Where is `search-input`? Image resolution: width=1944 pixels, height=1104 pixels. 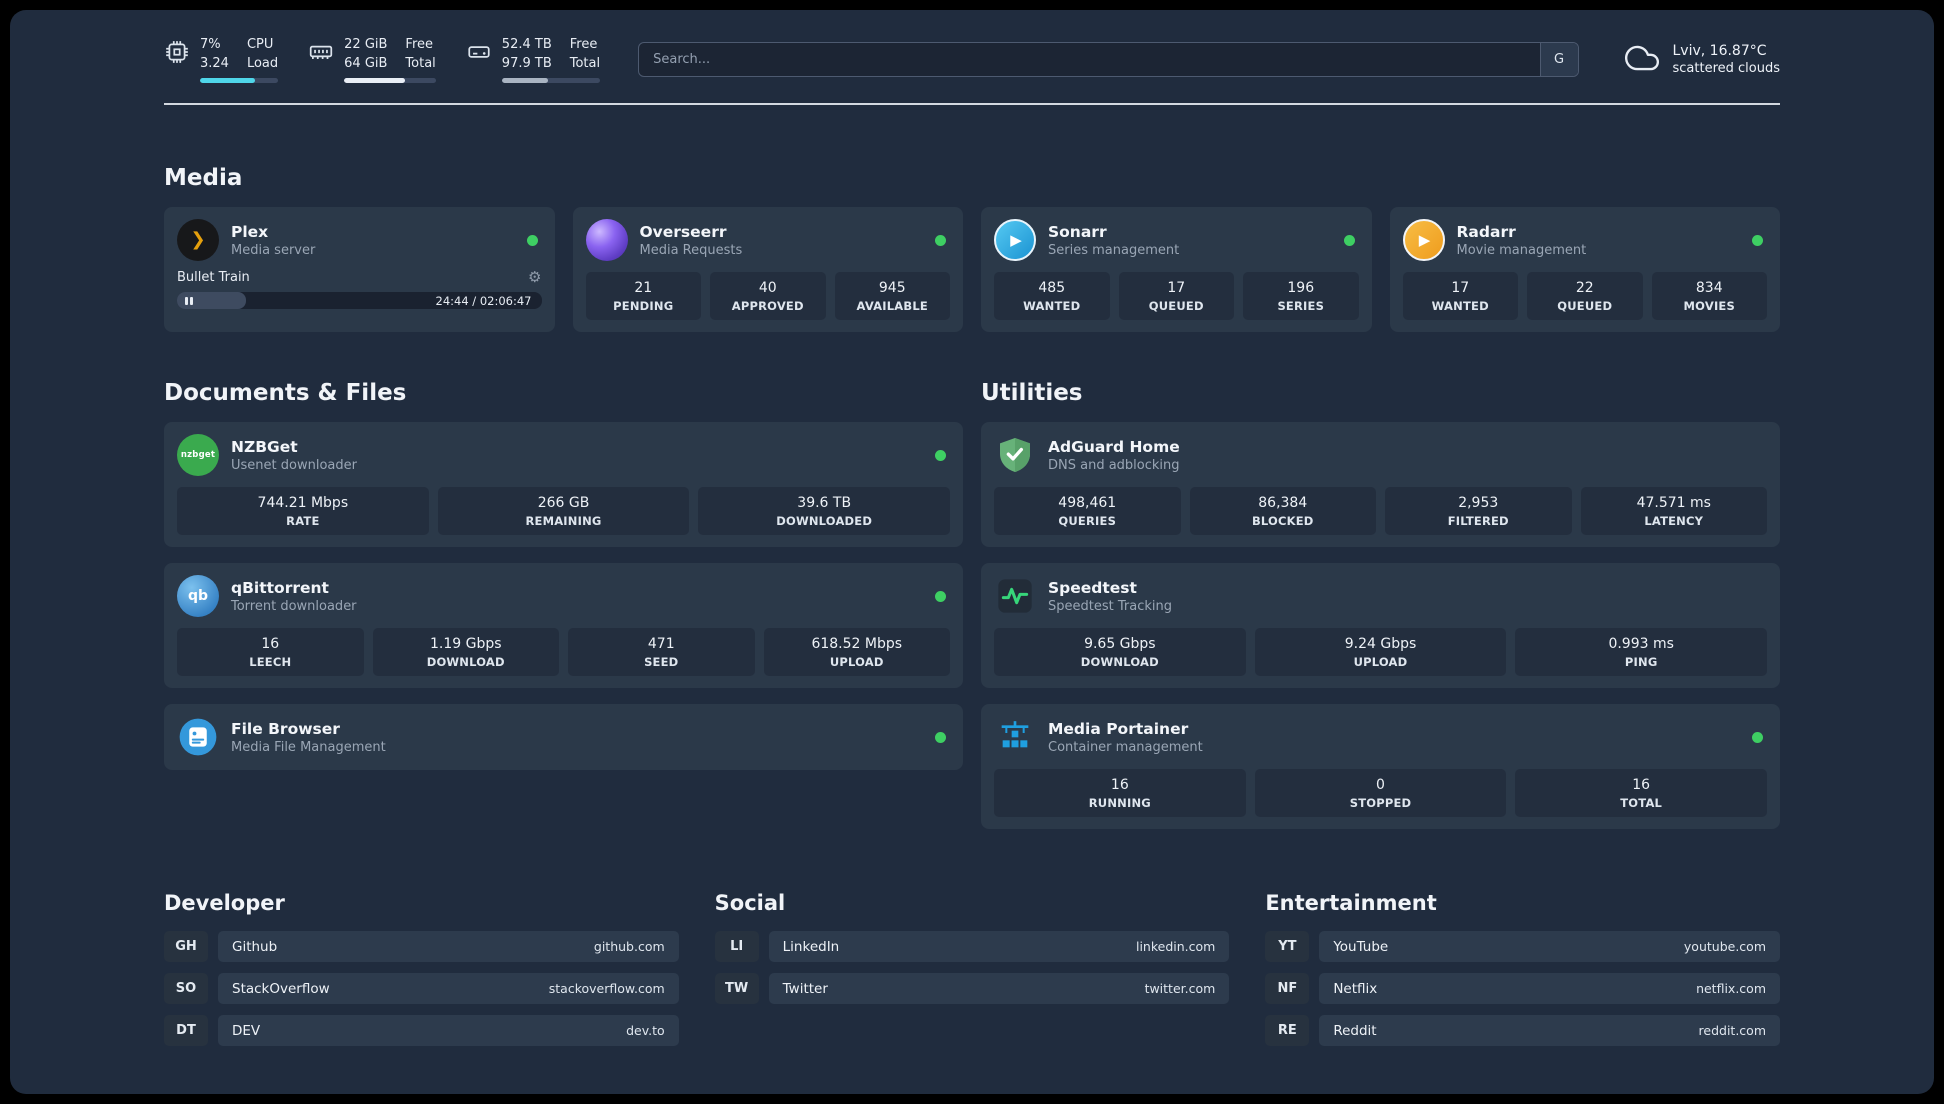
search-input is located at coordinates (1108, 60).